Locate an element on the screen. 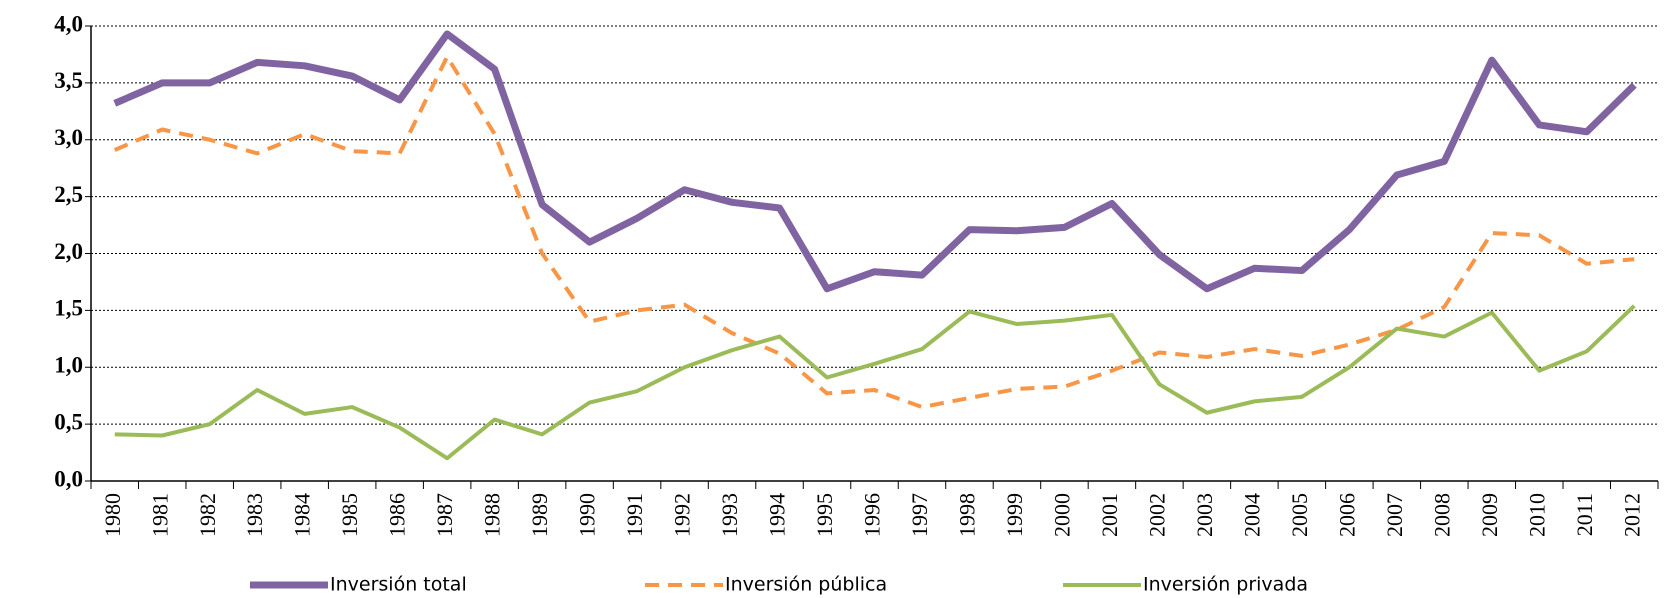 The height and width of the screenshot is (598, 1665). x-tick-label: 2000 is located at coordinates (1061, 515).